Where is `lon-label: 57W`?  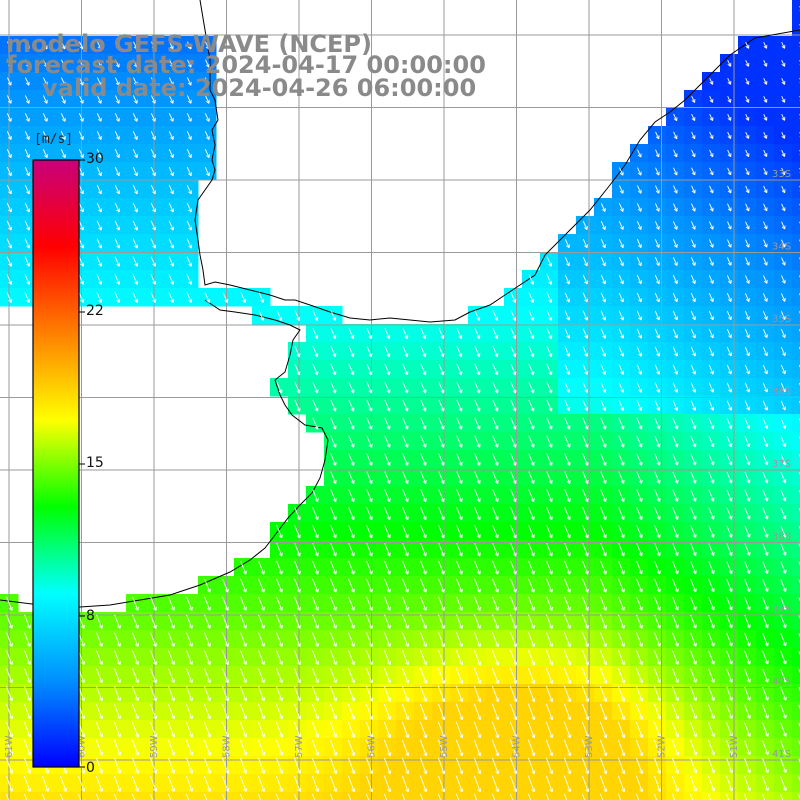 lon-label: 57W is located at coordinates (299, 746).